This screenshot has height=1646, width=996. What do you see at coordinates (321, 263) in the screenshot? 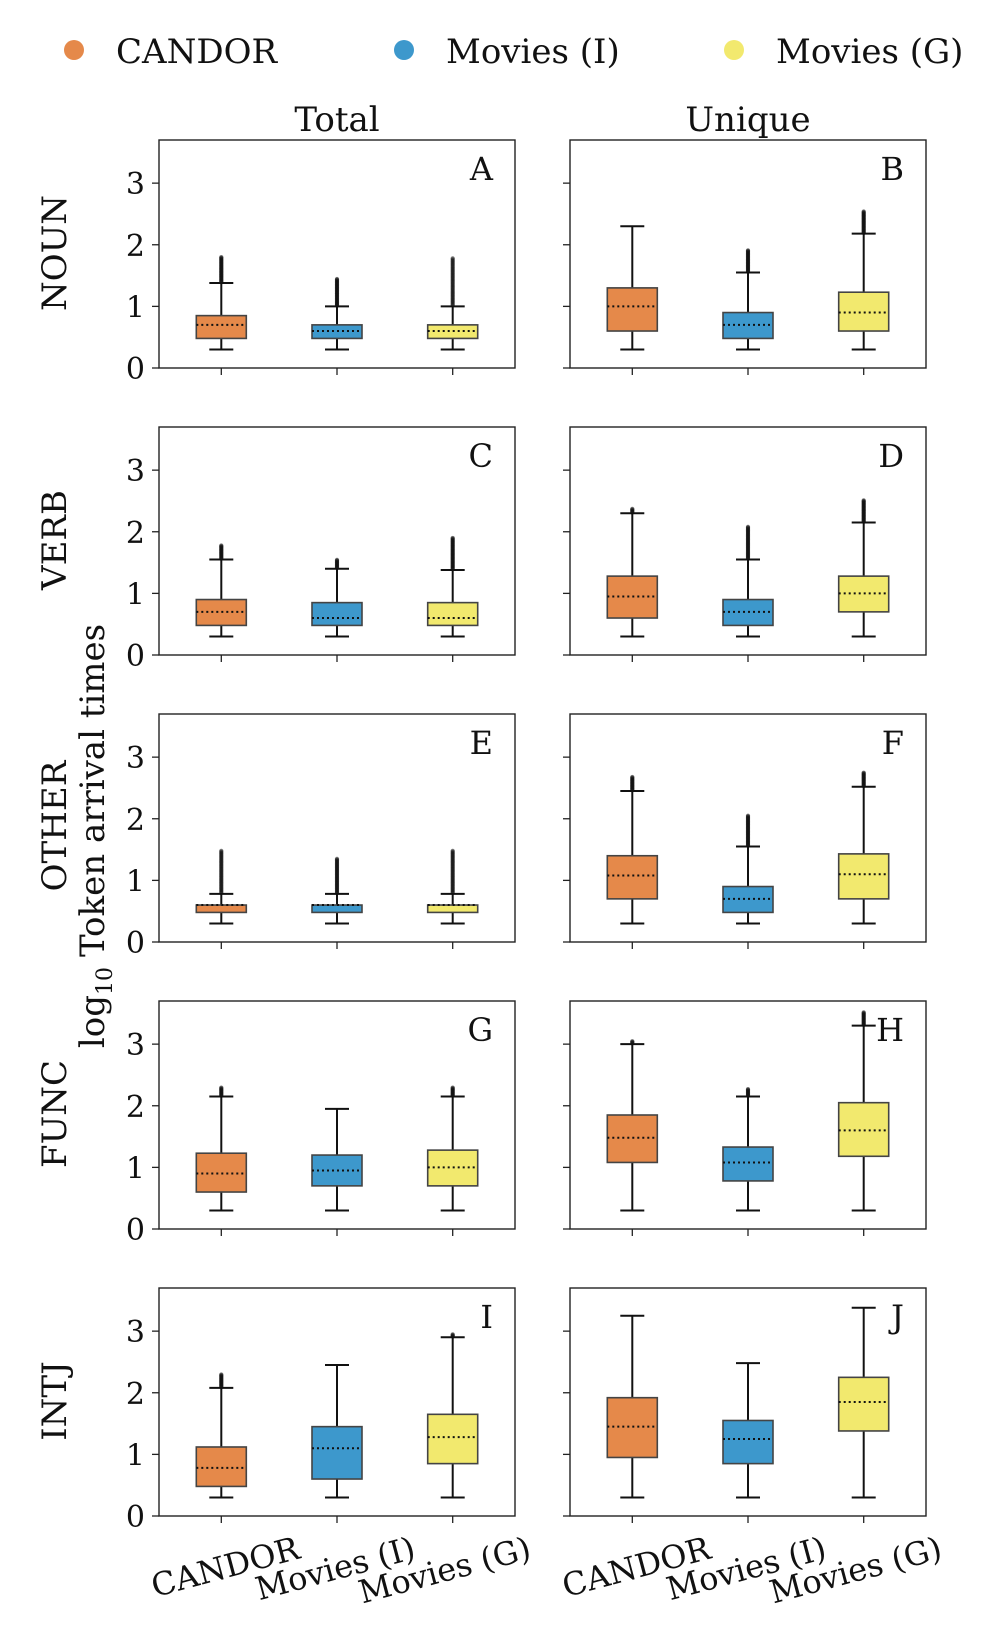
I see `panel-a: 0 1 2 3 A` at bounding box center [321, 263].